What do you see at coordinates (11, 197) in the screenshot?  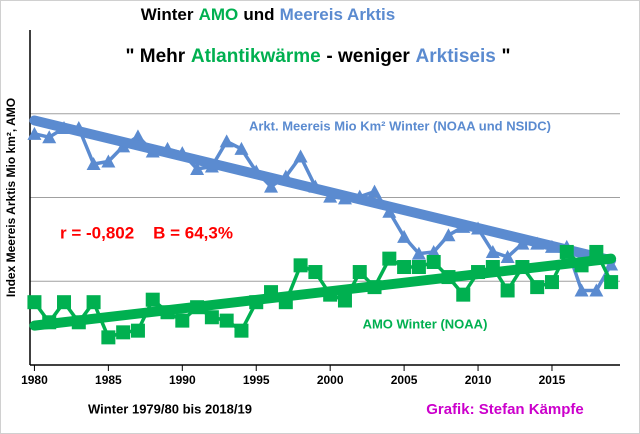 I see `y-axis-label: Index Meereis Arktis Mio km², AMO` at bounding box center [11, 197].